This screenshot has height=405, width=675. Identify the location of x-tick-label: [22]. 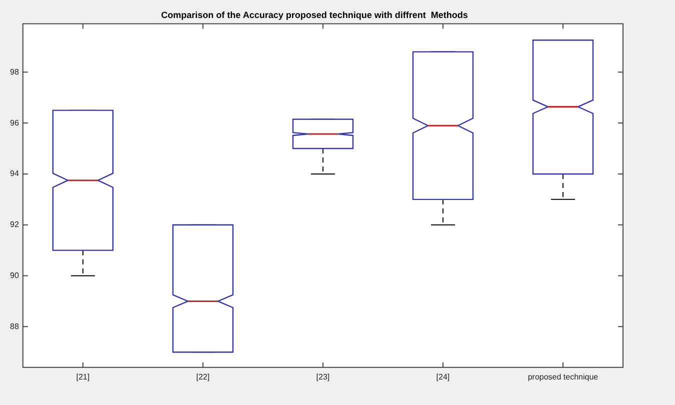
(203, 377).